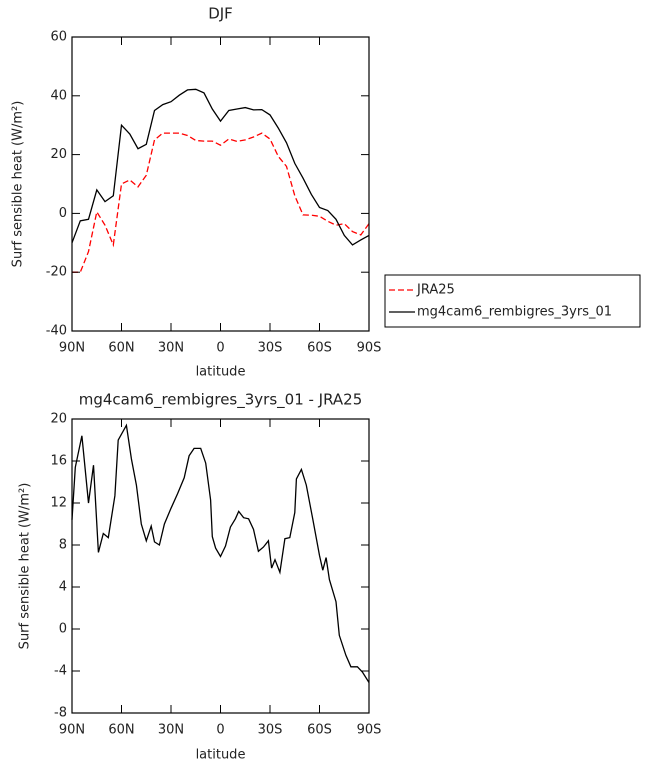 The image size is (648, 765). What do you see at coordinates (514, 312) in the screenshot?
I see `legend-label: mg4cam6_rembigres_3yrs_01` at bounding box center [514, 312].